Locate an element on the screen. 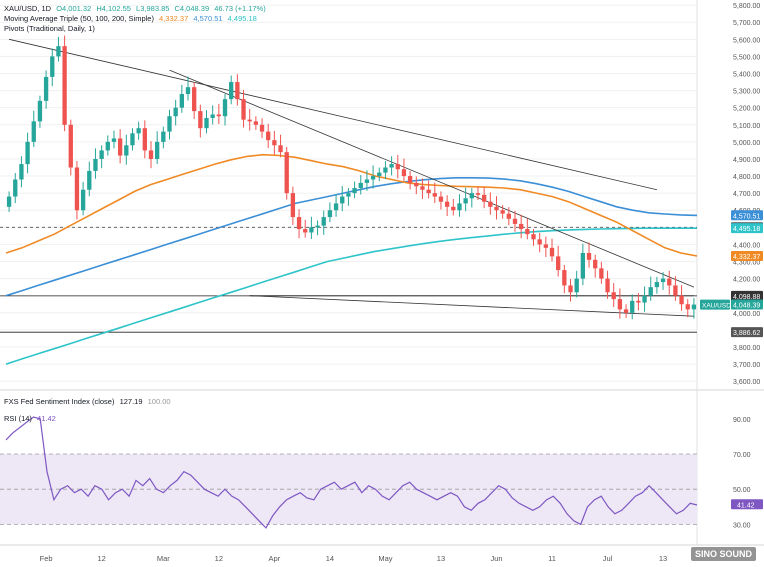 The height and width of the screenshot is (567, 764). y-tick-label: 4,200.00 is located at coordinates (746, 280).